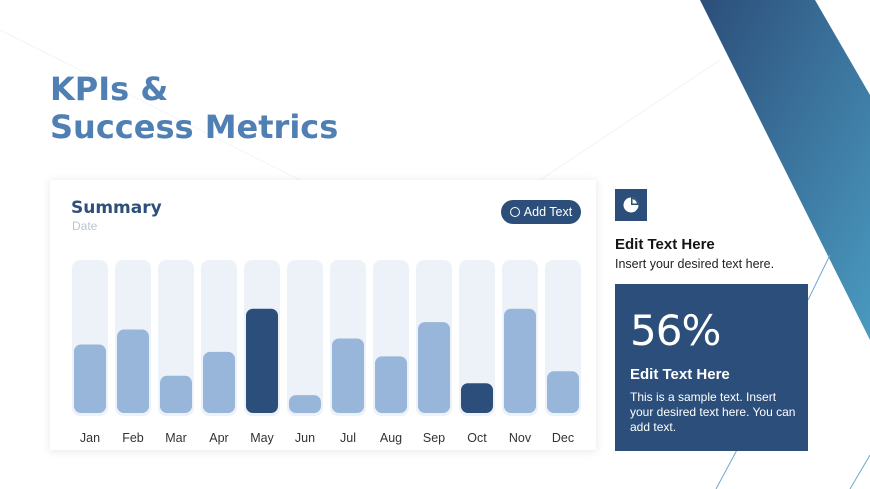 The width and height of the screenshot is (870, 489). I want to click on tick-label-jul: Jul, so click(348, 438).